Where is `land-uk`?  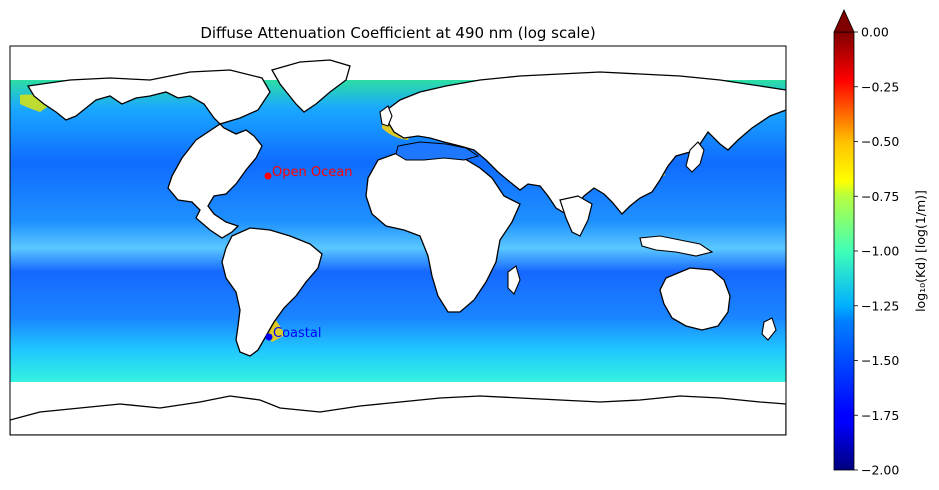
land-uk is located at coordinates (386, 116).